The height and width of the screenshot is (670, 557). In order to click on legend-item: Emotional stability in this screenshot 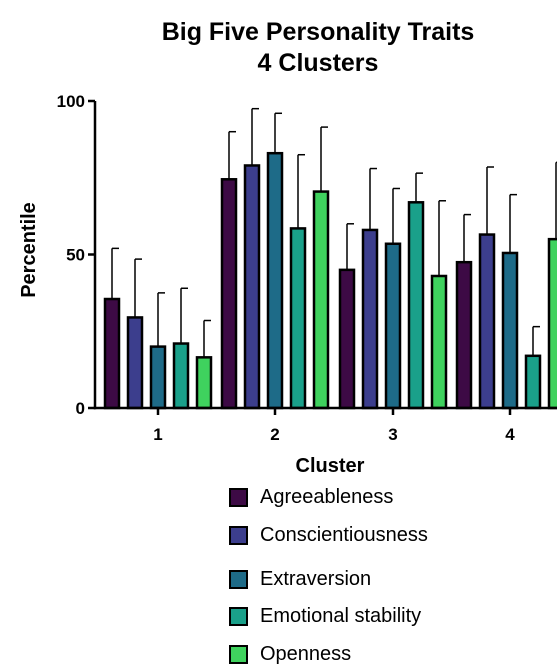, I will do `click(325, 616)`.